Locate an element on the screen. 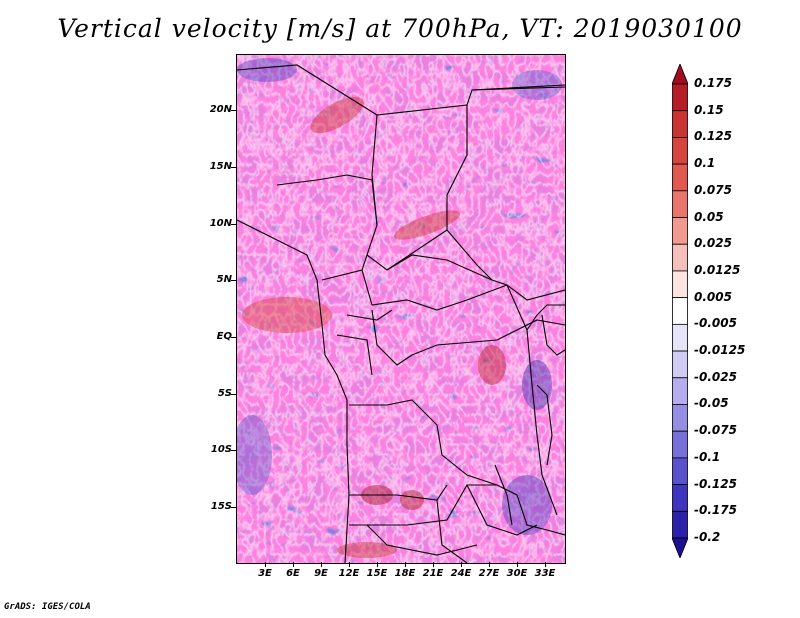  lon-label-15e: 15E is located at coordinates (377, 573).